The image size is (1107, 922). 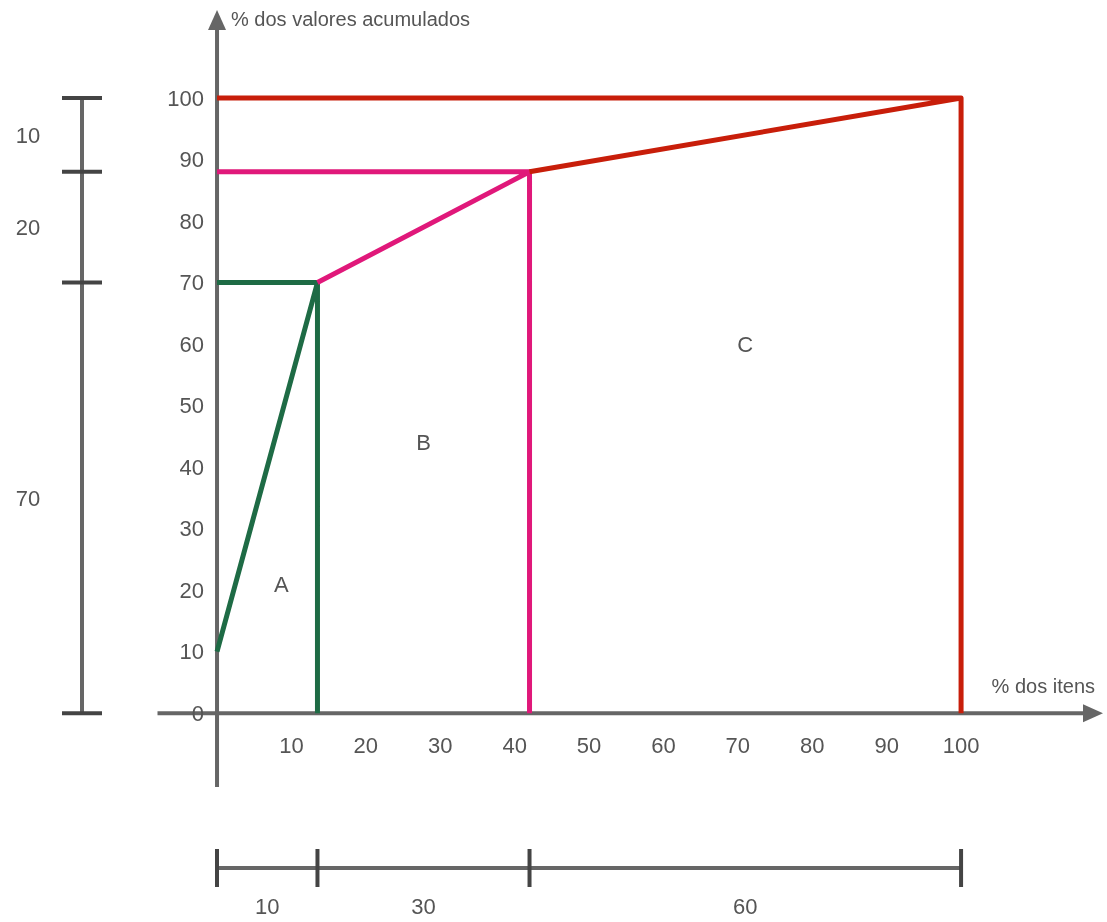 What do you see at coordinates (291, 746) in the screenshot?
I see `x-tick-label: 10` at bounding box center [291, 746].